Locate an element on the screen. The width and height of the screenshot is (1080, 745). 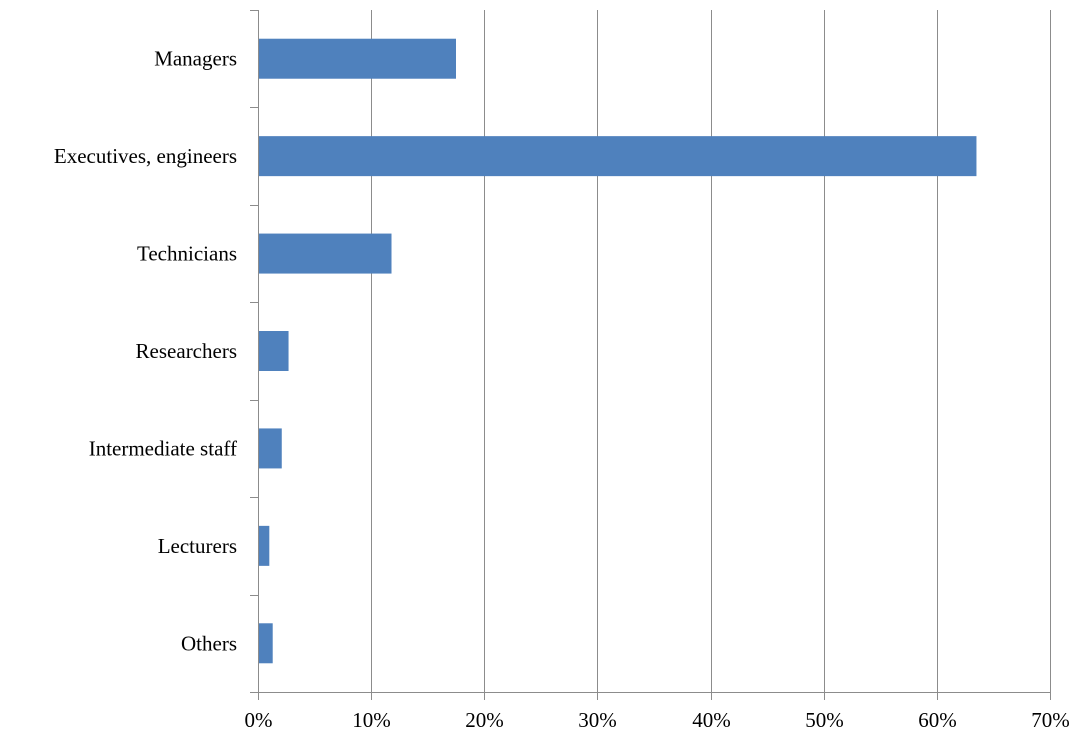
x-tick-label: 40% is located at coordinates (711, 720).